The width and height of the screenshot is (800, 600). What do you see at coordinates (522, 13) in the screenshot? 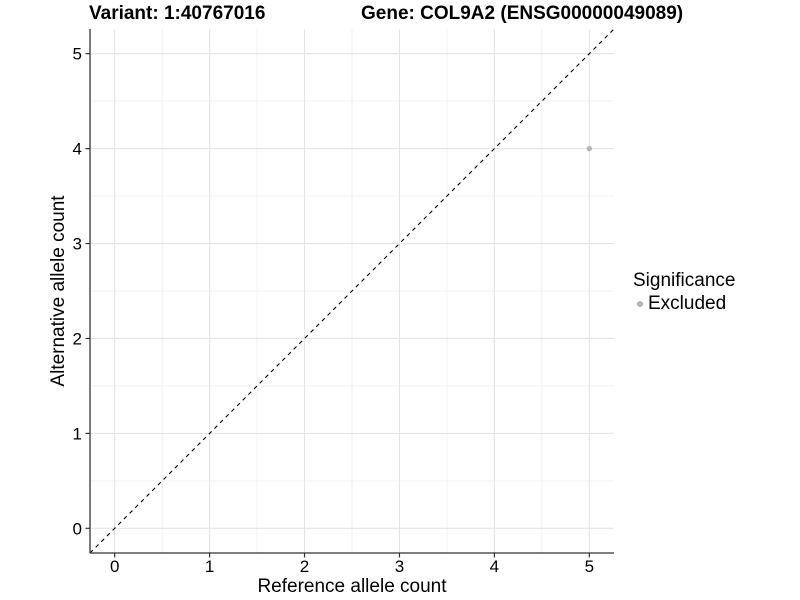
I see `gene-title: Gene: COL9A2 (ENSG00000049089)` at bounding box center [522, 13].